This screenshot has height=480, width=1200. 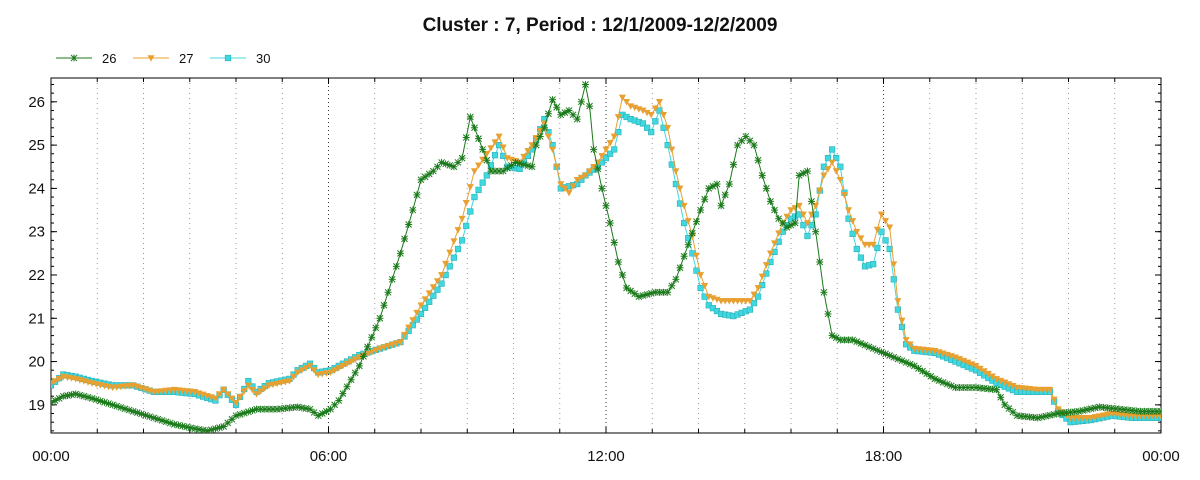 I want to click on y-tick-label: 24, so click(x=36, y=188).